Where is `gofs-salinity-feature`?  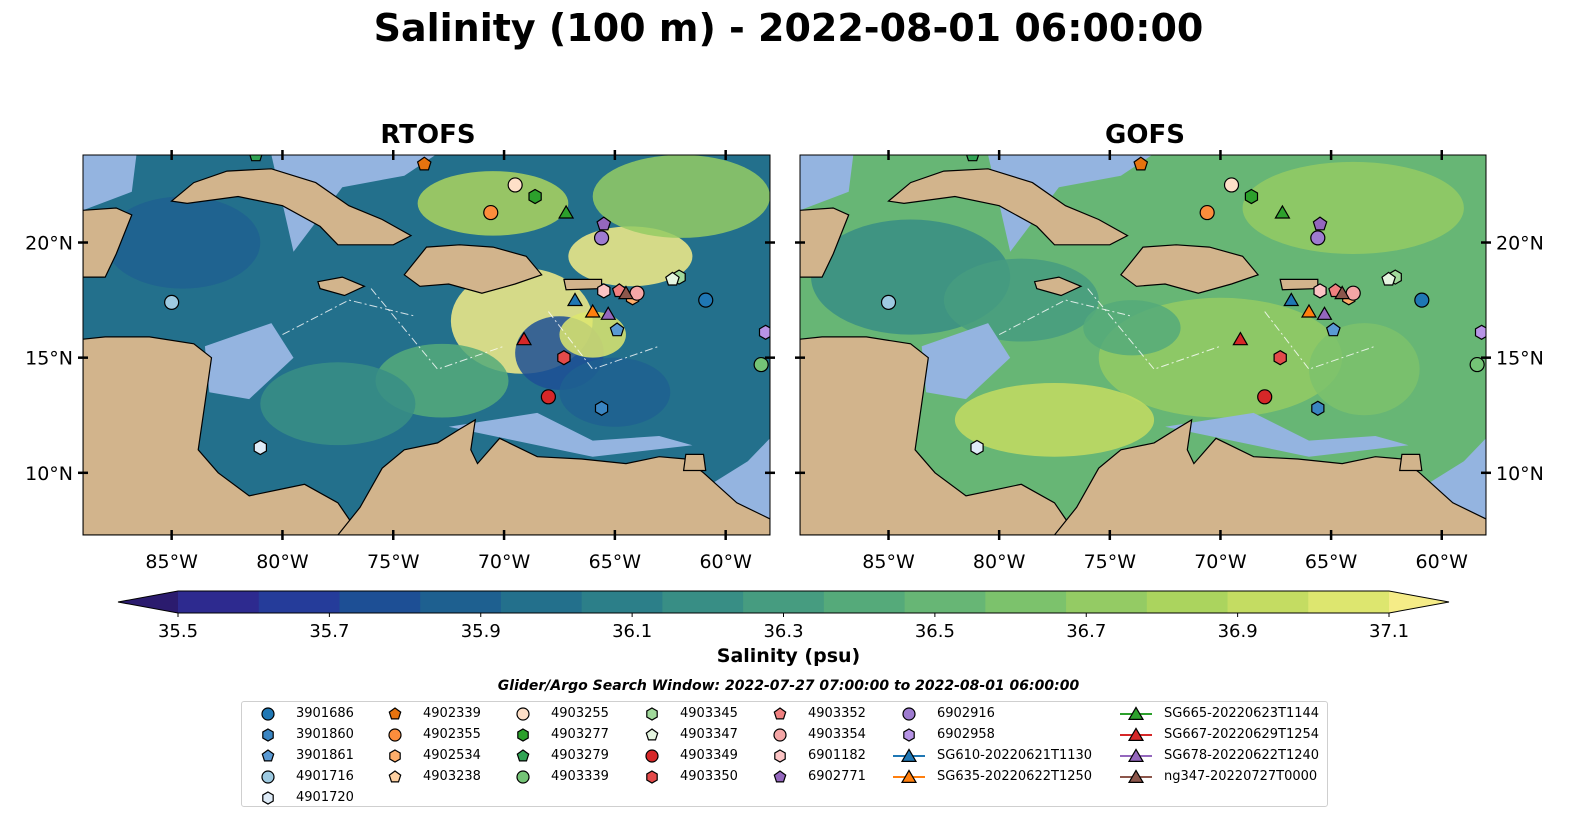 gofs-salinity-feature is located at coordinates (1054, 420).